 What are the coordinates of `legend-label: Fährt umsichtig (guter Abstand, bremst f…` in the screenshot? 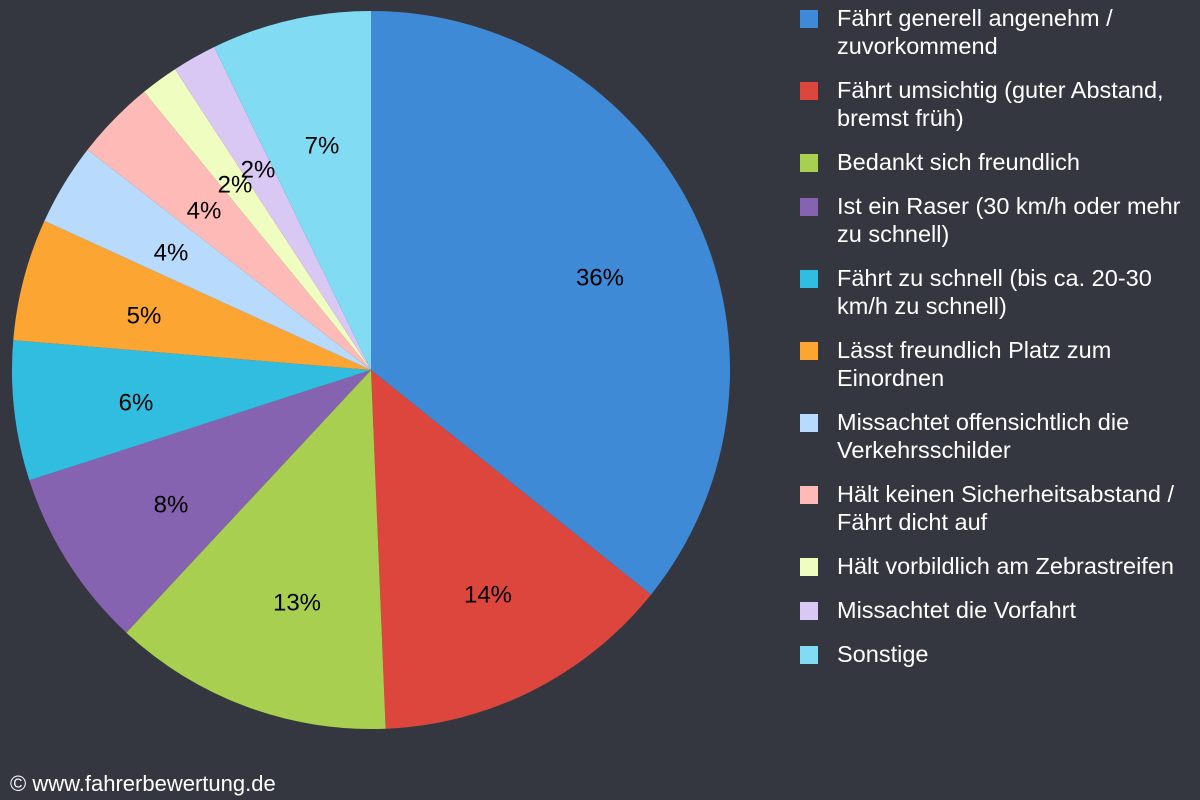 It's located at (1000, 104).